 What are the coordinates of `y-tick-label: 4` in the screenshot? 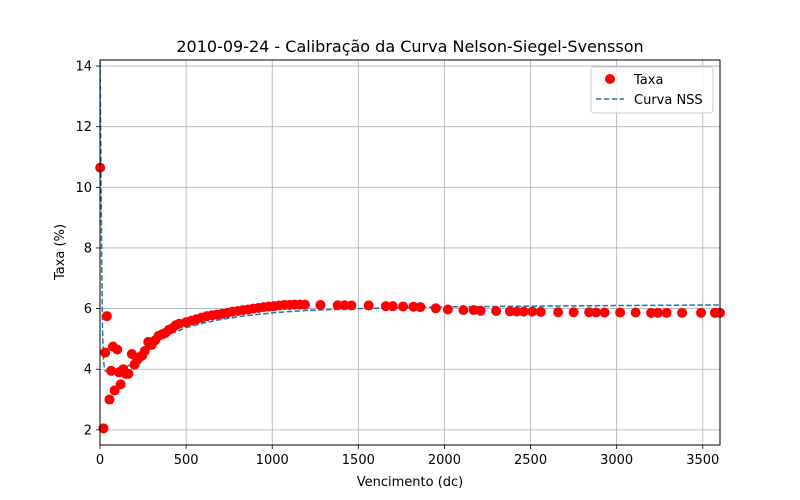 It's located at (88, 370).